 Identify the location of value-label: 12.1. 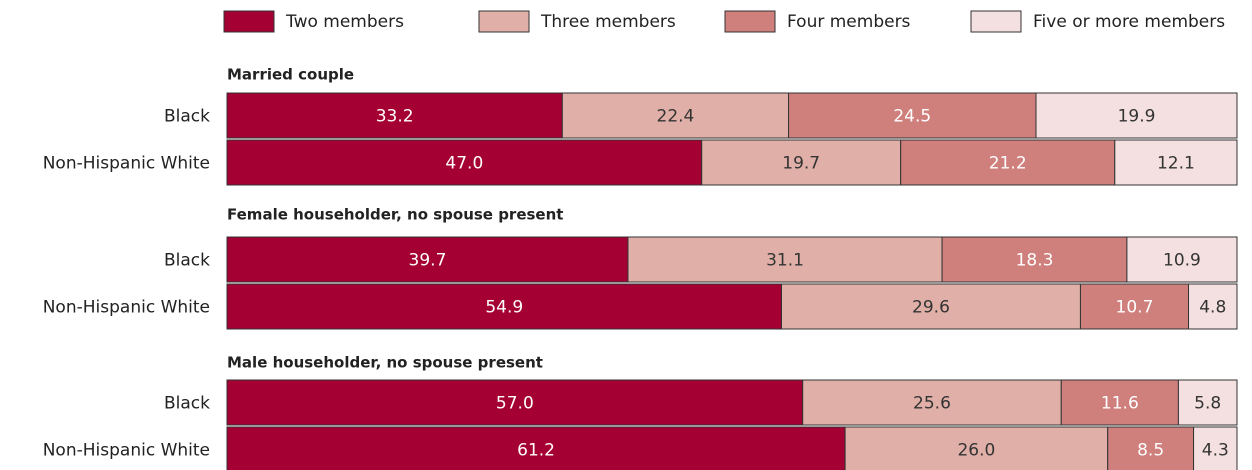
(1176, 164).